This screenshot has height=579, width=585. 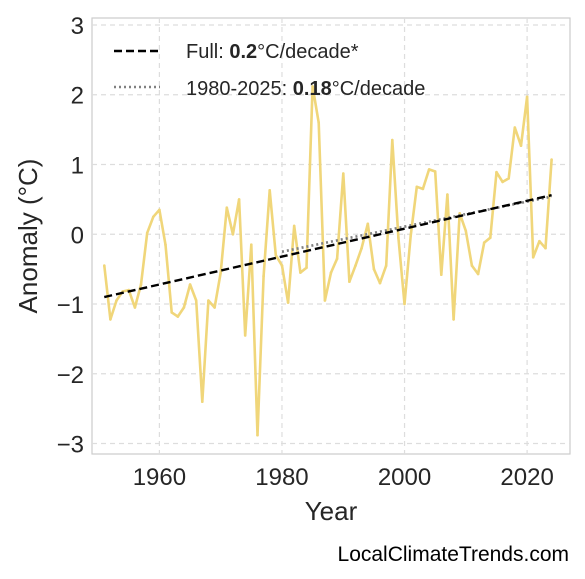 I want to click on trend-line-recent, so click(x=416, y=224).